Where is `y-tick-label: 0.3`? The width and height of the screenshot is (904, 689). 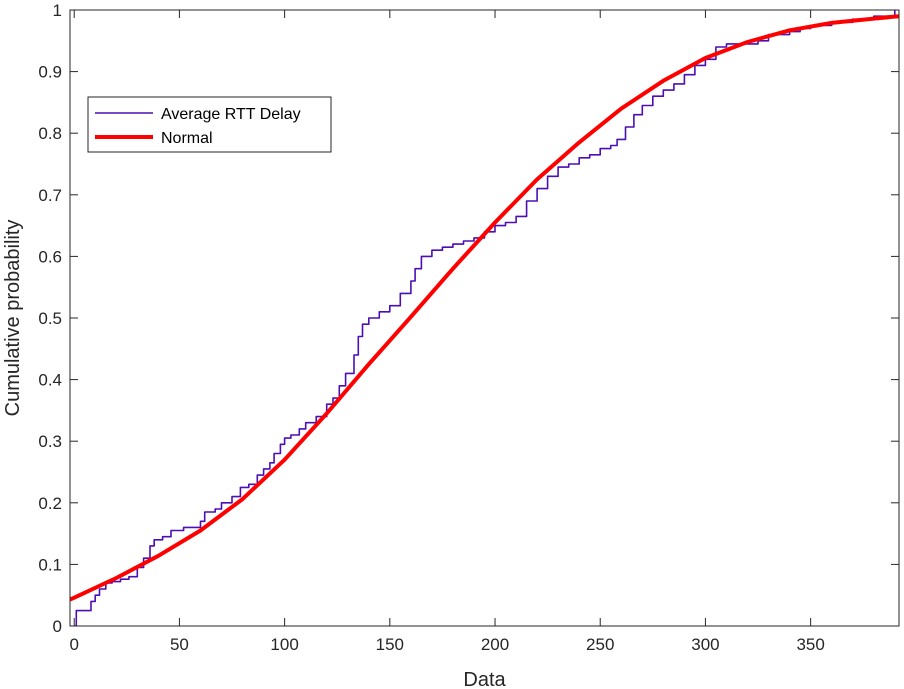
y-tick-label: 0.3 is located at coordinates (50, 441).